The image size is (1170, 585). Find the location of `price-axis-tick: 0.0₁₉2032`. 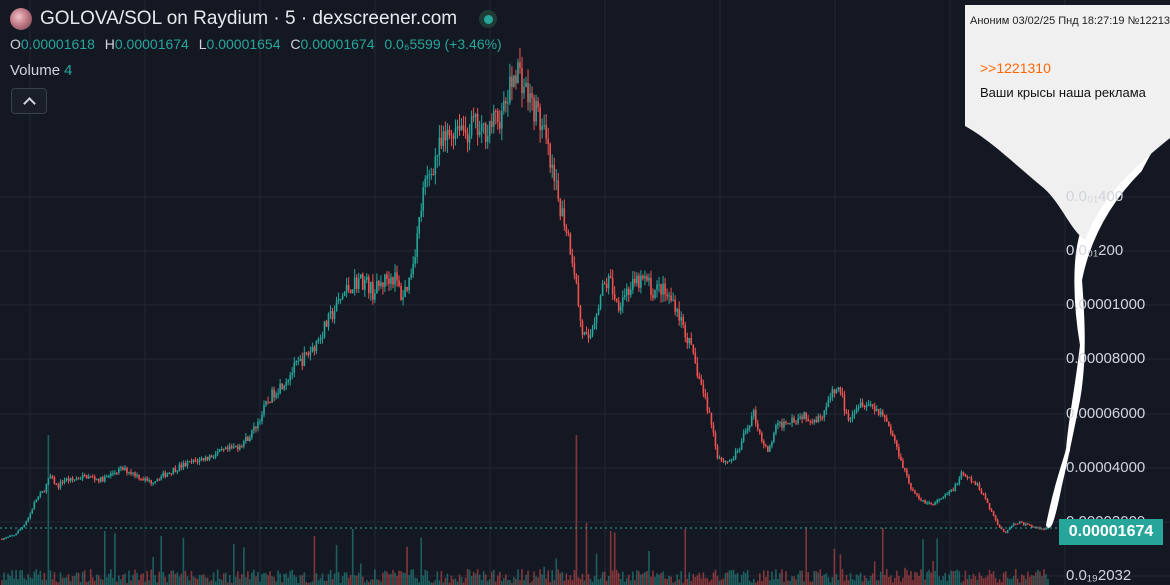

price-axis-tick: 0.0₁₉2032 is located at coordinates (1099, 575).